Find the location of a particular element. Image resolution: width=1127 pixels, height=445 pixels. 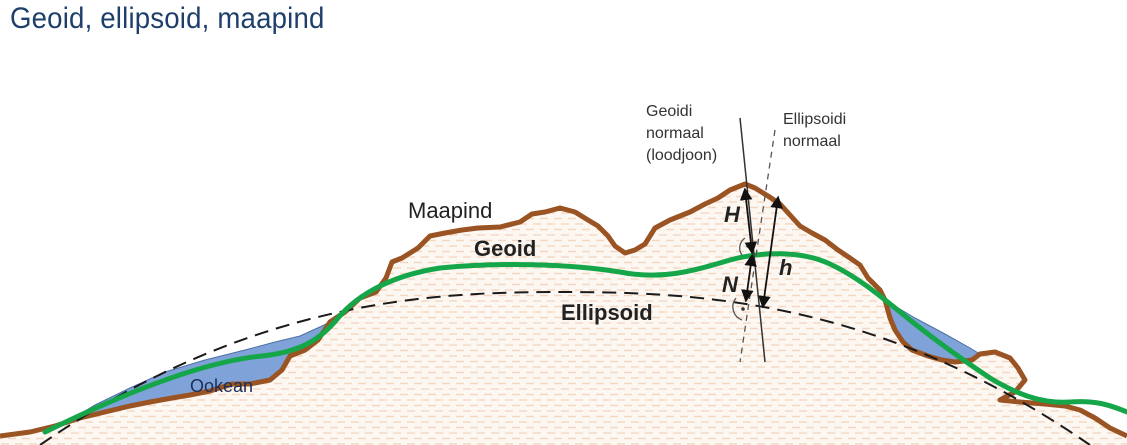

h-label: h is located at coordinates (785, 267).